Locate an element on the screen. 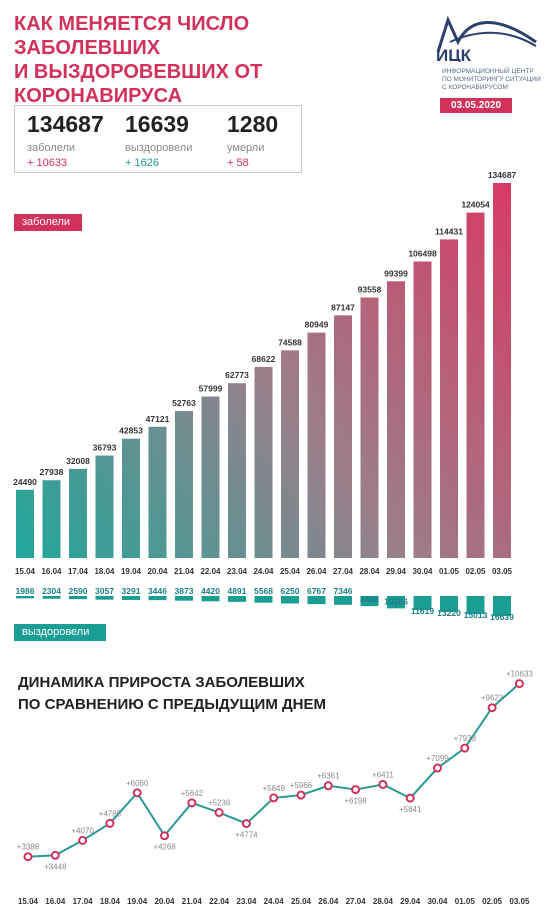 This screenshot has width=550, height=919. growth-date-tick: 19.04 is located at coordinates (137, 901).